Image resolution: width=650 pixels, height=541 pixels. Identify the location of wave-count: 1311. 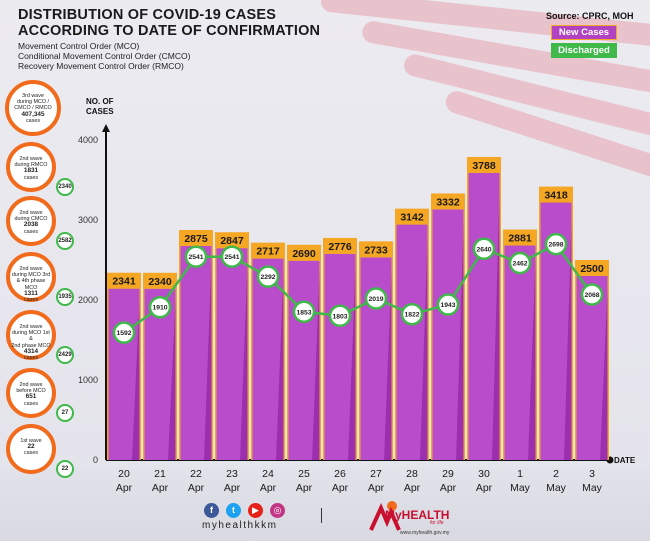
(31, 293).